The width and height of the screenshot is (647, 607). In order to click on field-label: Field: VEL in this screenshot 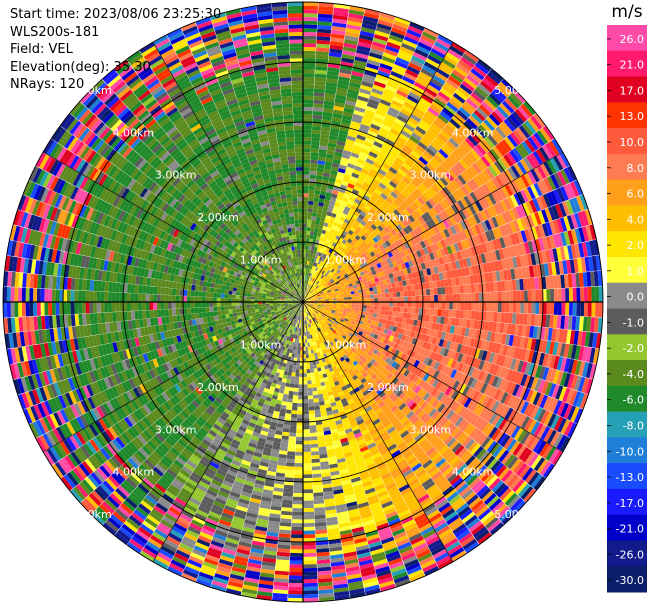, I will do `click(41, 49)`.